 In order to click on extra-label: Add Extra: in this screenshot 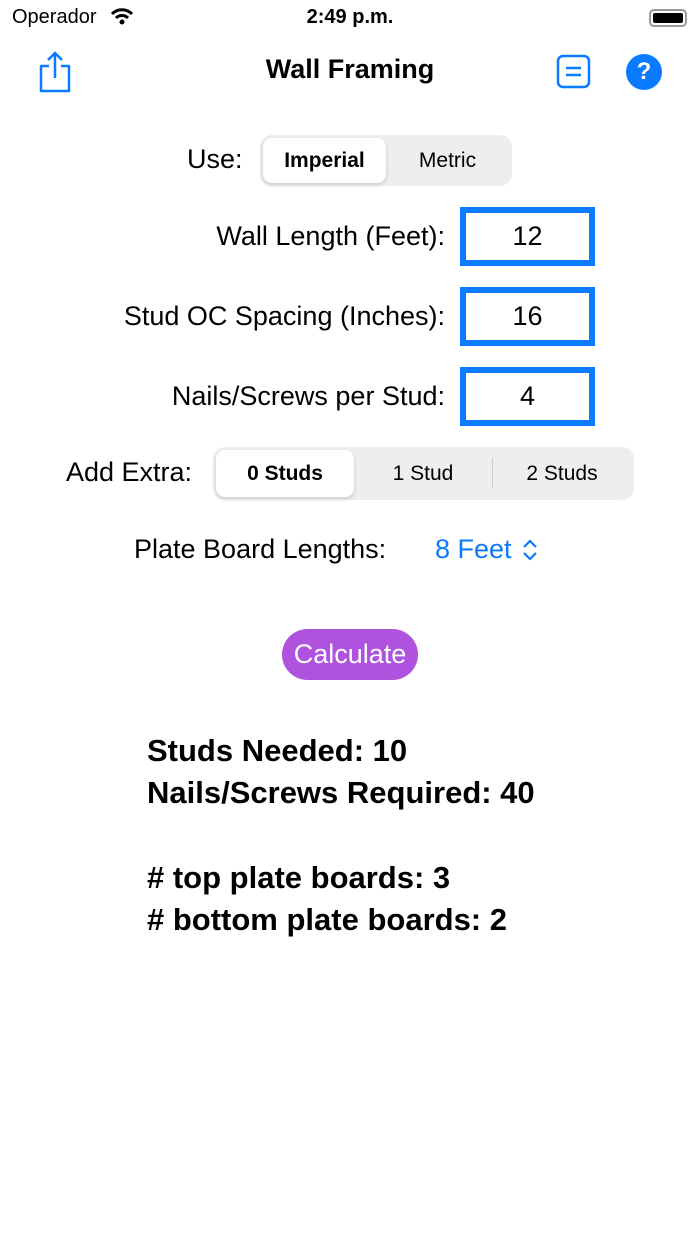, I will do `click(129, 472)`.